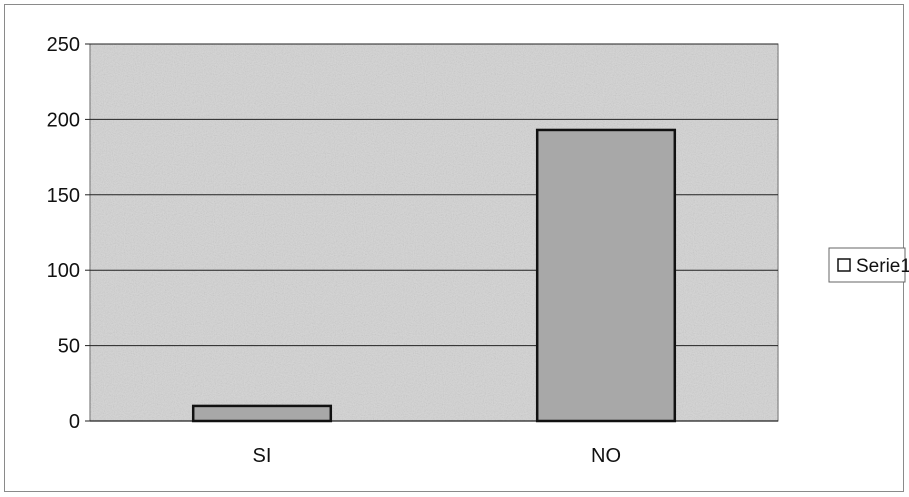 The image size is (909, 497). I want to click on x-category-label-no: NO, so click(606, 456).